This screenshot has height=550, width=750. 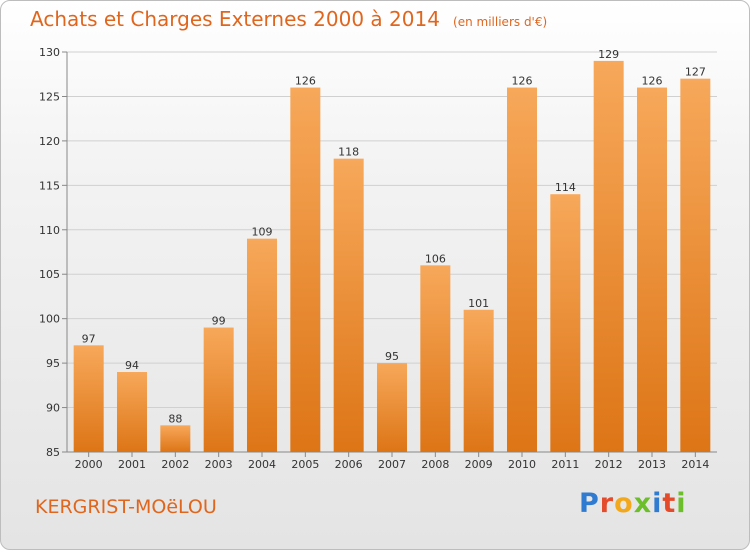 What do you see at coordinates (435, 258) in the screenshot?
I see `data-label: 106` at bounding box center [435, 258].